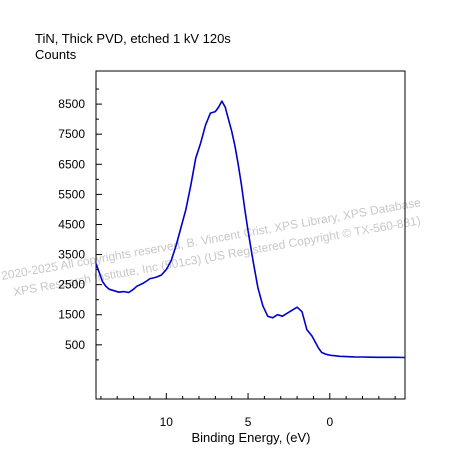  What do you see at coordinates (71, 194) in the screenshot?
I see `y-tick-label: 5500` at bounding box center [71, 194].